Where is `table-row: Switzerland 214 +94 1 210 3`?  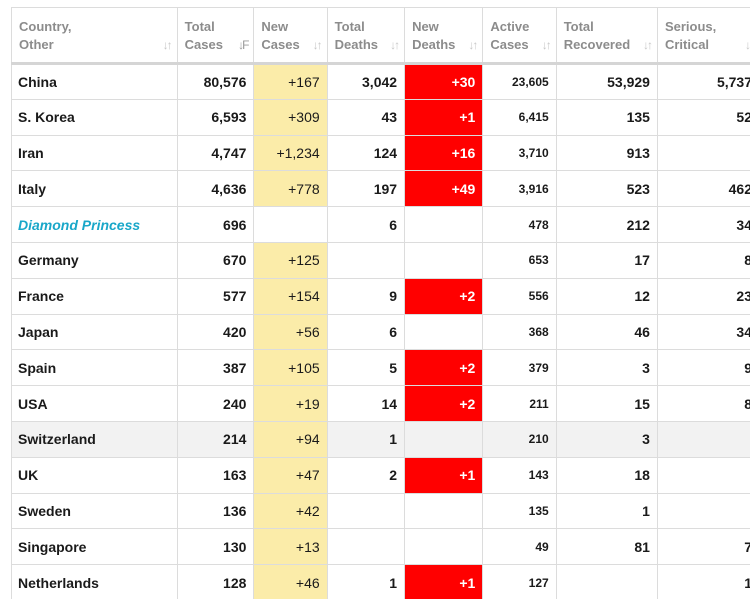 table-row: Switzerland 214 +94 1 210 3 is located at coordinates (380, 439).